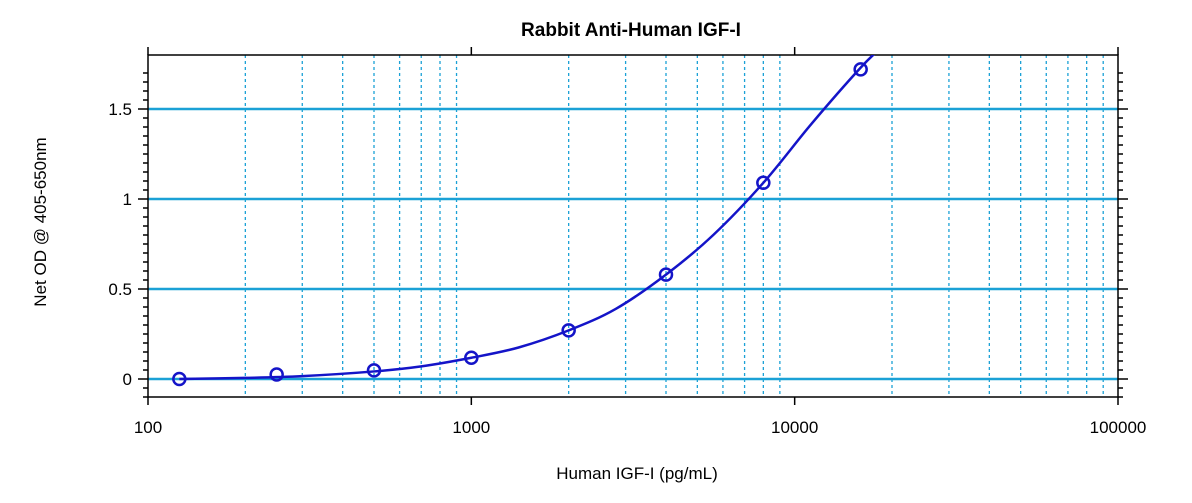 The image size is (1192, 503). I want to click on x-tick-label: 10000, so click(794, 427).